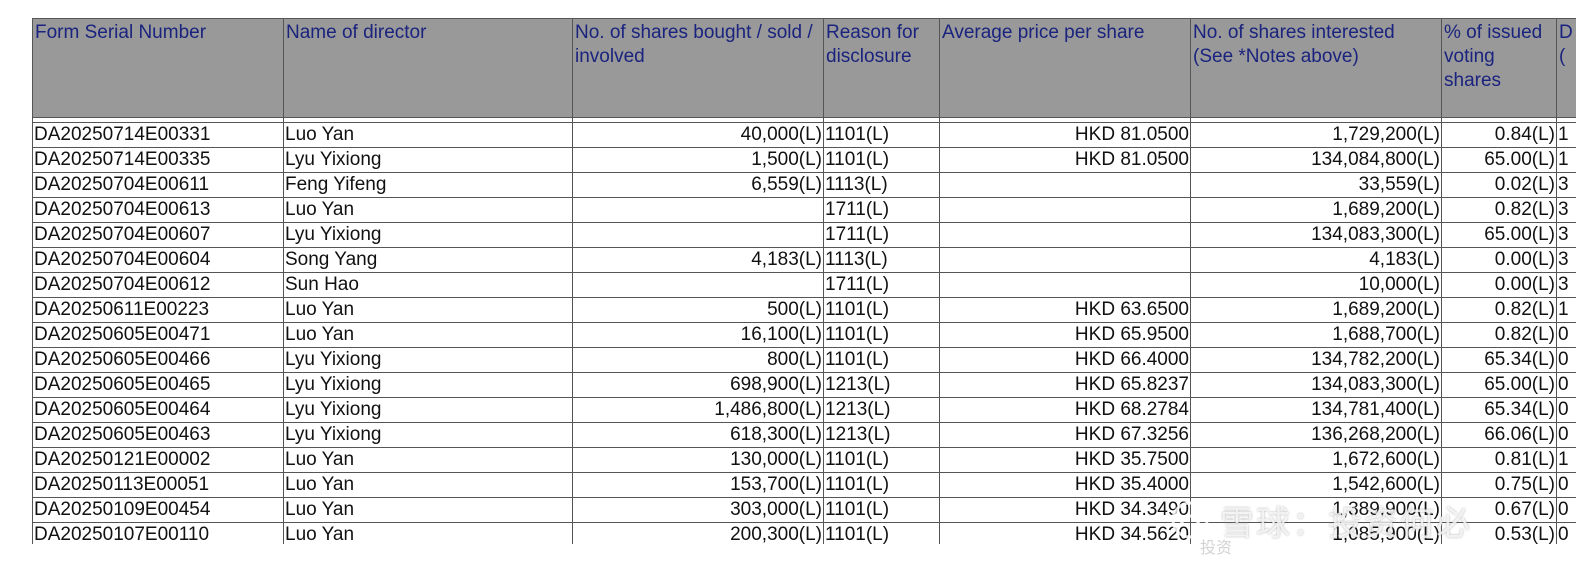 The image size is (1576, 574). What do you see at coordinates (698, 510) in the screenshot?
I see `cell-shares-involved: 303,000(L)` at bounding box center [698, 510].